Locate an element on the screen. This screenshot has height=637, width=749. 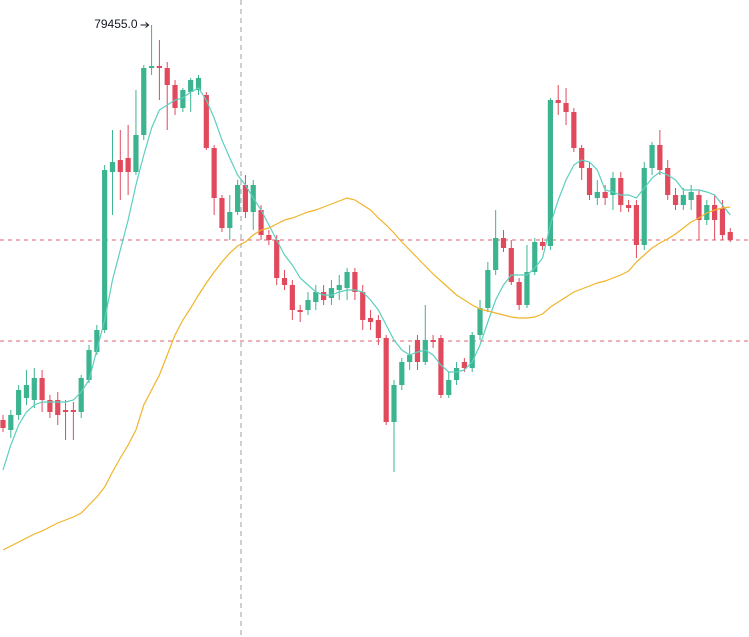
high-arrow-head is located at coordinates (147, 25).